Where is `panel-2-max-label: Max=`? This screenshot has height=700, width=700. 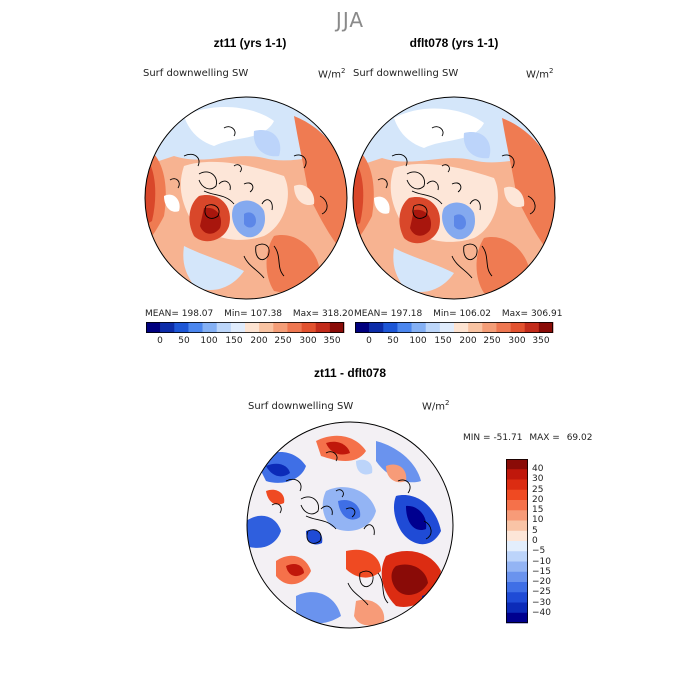
panel-2-max-label: Max= is located at coordinates (515, 314).